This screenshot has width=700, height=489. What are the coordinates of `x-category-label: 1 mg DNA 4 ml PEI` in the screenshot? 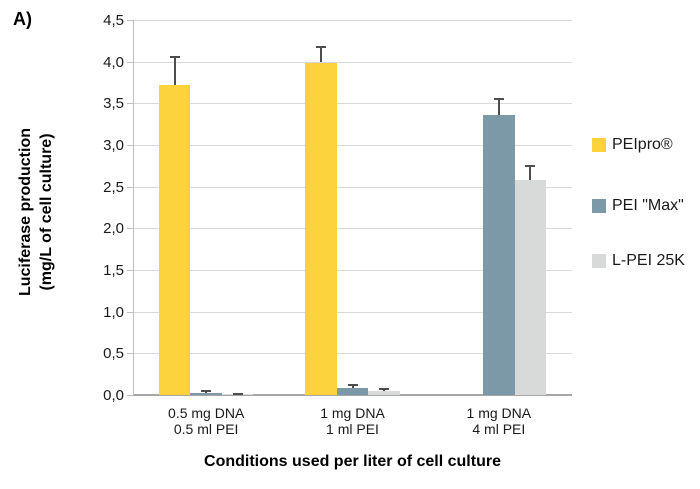 It's located at (499, 421).